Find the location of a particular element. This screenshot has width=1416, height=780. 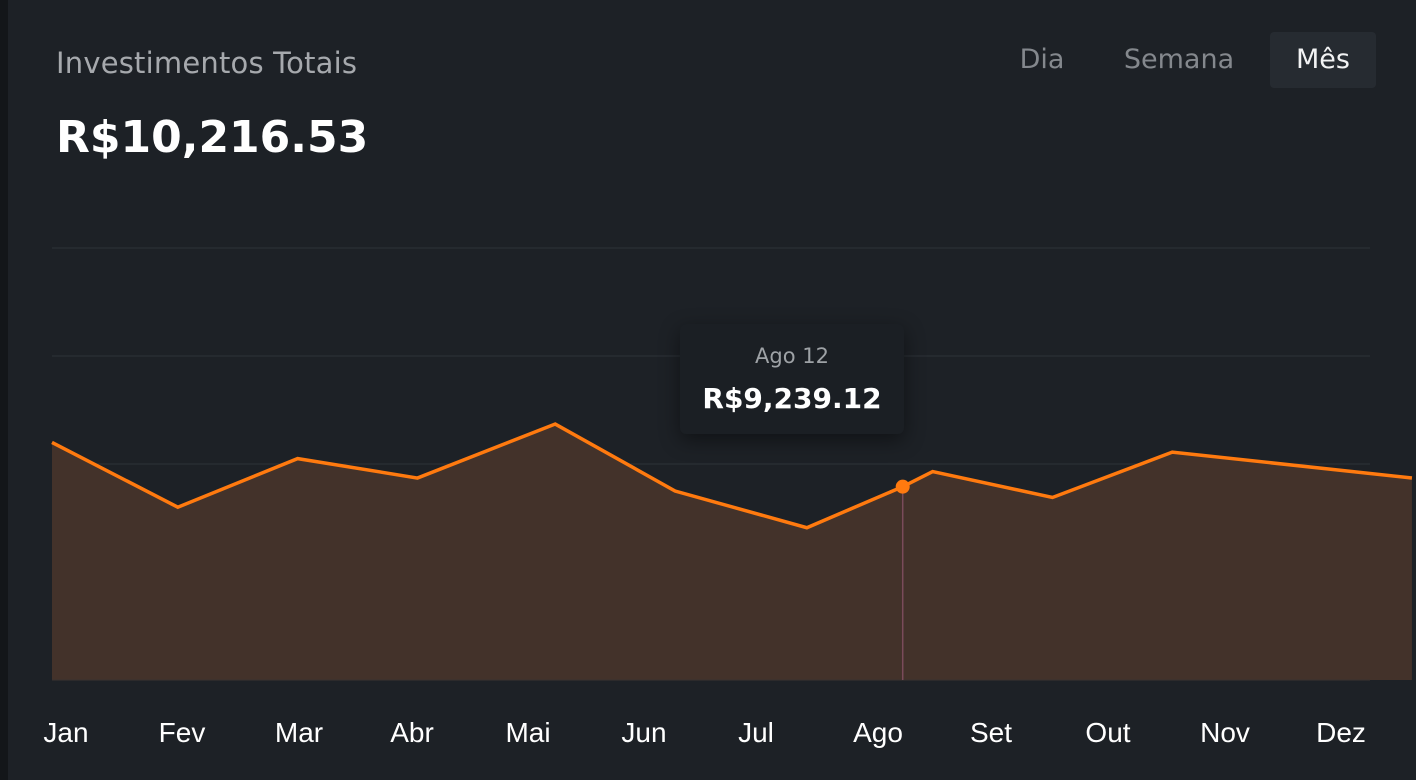

x-tick-label: Dez is located at coordinates (1341, 732).